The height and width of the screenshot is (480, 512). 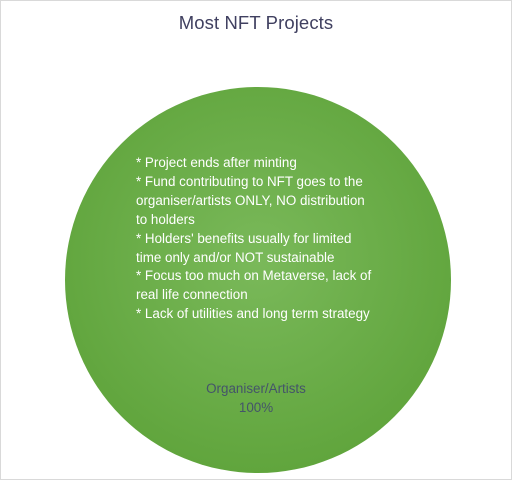 I want to click on annotation-line: to holders, so click(x=165, y=219).